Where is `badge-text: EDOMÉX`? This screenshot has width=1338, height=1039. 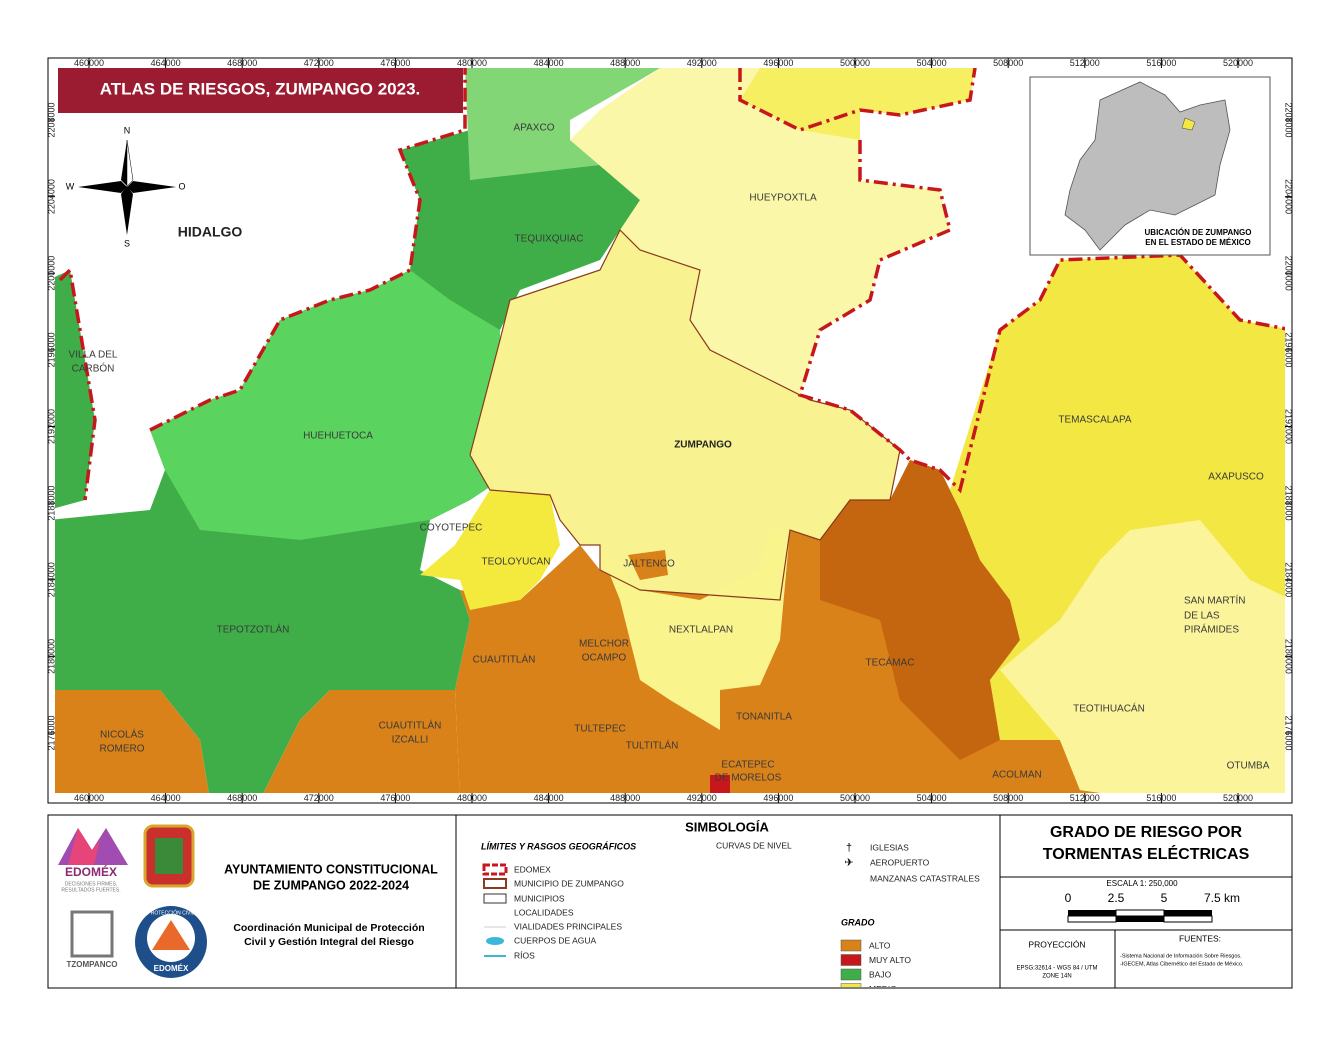 badge-text: EDOMÉX is located at coordinates (171, 968).